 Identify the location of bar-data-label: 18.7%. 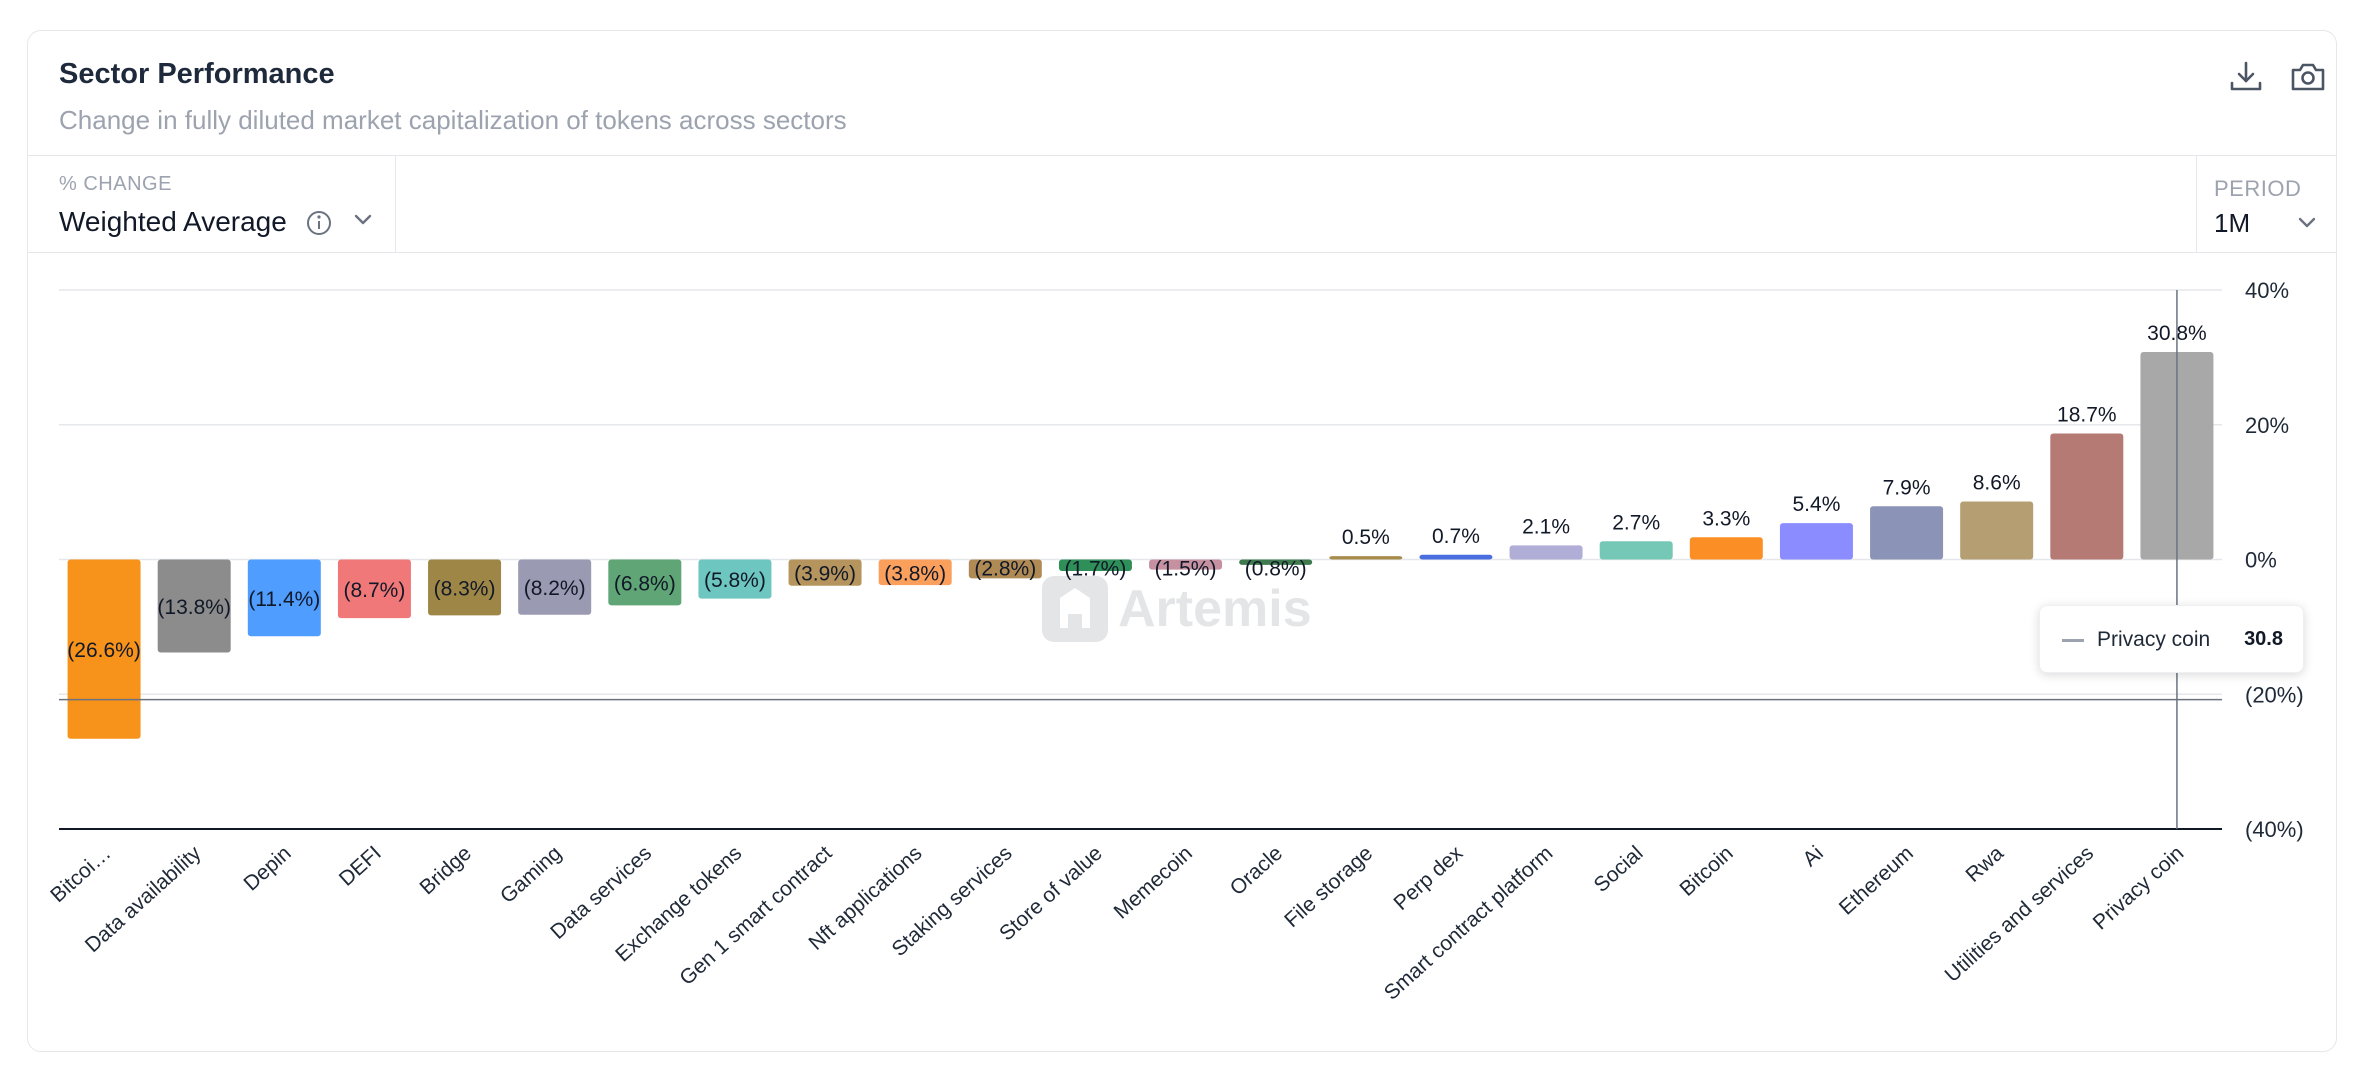
(2087, 415).